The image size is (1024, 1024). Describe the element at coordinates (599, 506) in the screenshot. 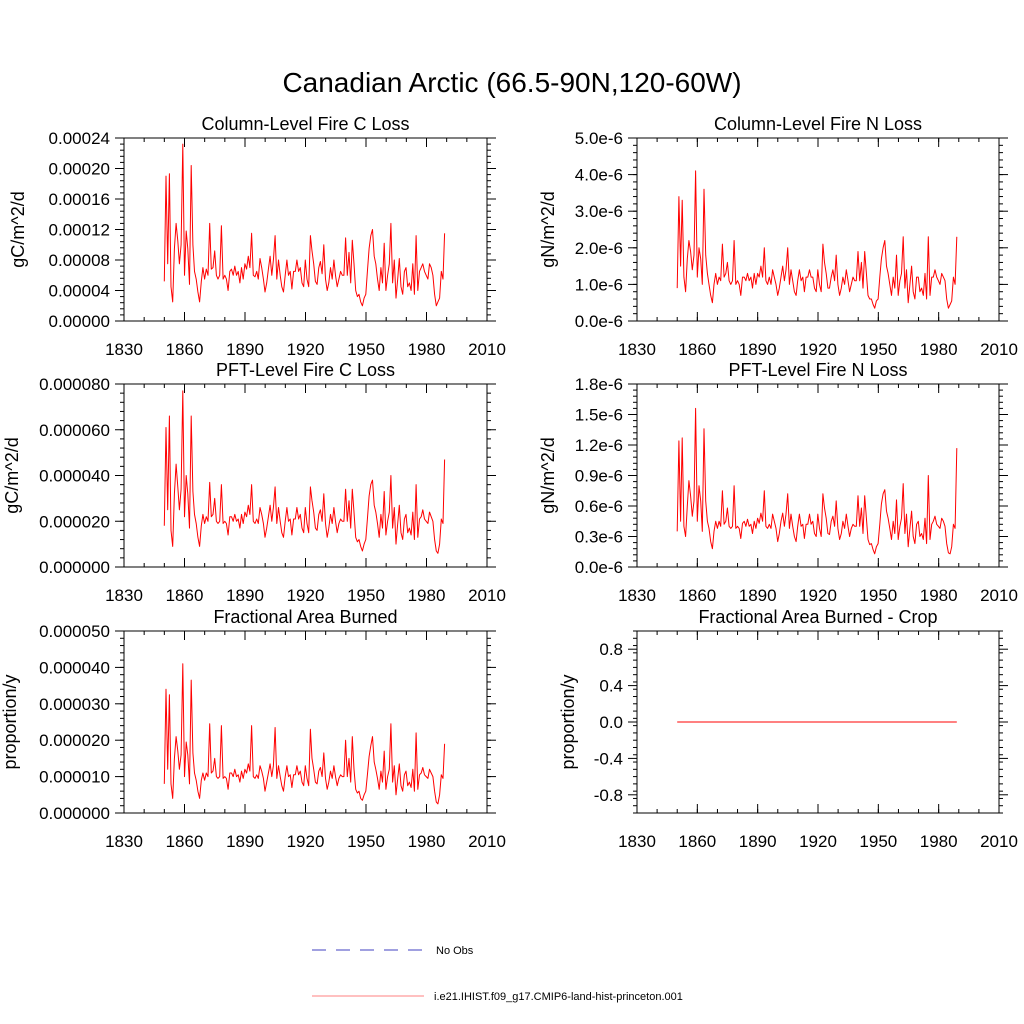

I see `y-tick-label: 0.6e-6` at that location.